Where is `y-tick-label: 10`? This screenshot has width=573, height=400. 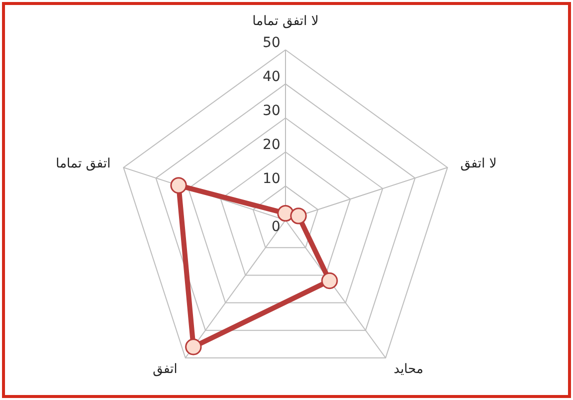 y-tick-label: 10 is located at coordinates (271, 179).